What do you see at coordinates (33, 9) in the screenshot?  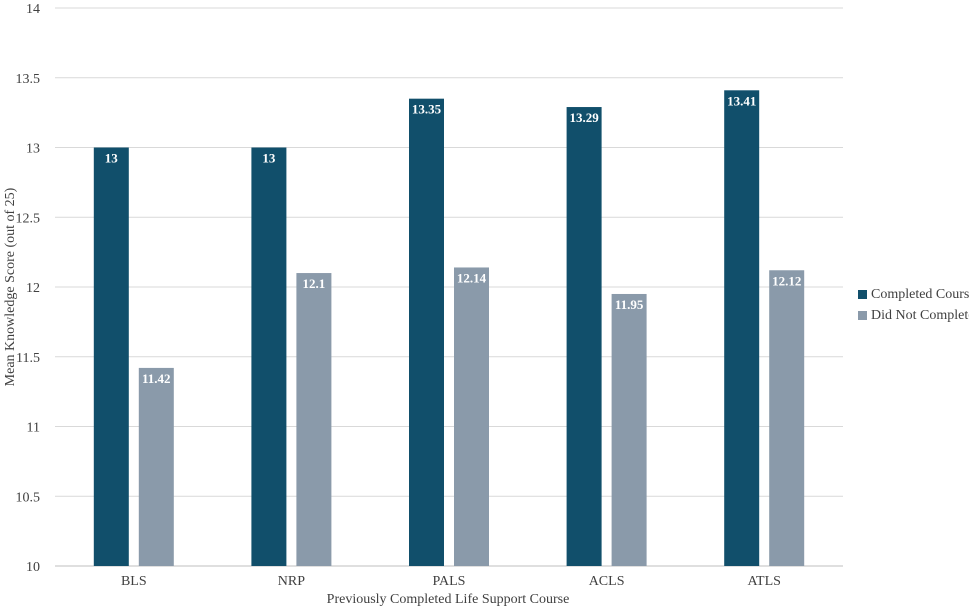 I see `y-tick-label: 14` at bounding box center [33, 9].